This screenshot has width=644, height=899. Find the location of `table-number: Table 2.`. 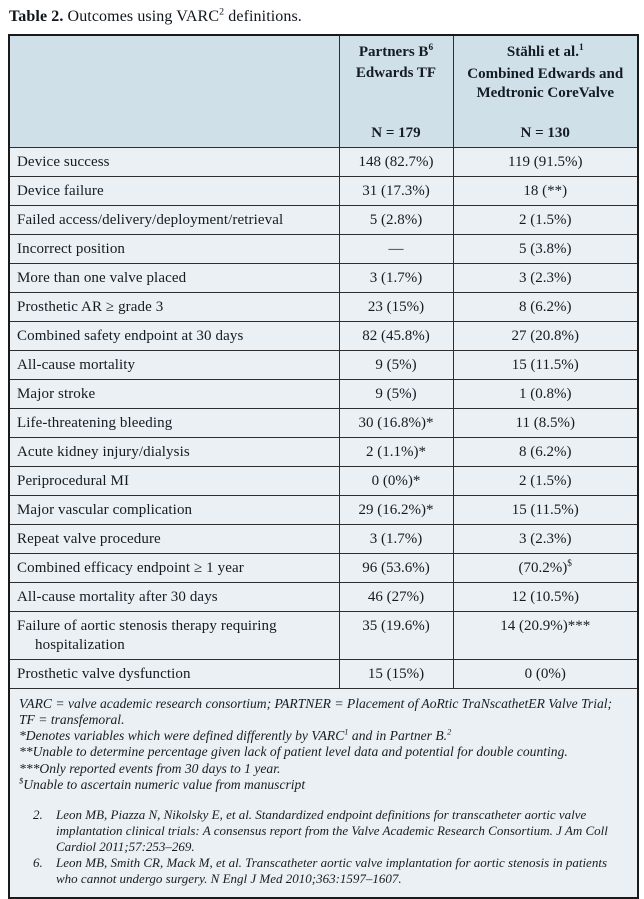

table-number: Table 2. is located at coordinates (36, 16).